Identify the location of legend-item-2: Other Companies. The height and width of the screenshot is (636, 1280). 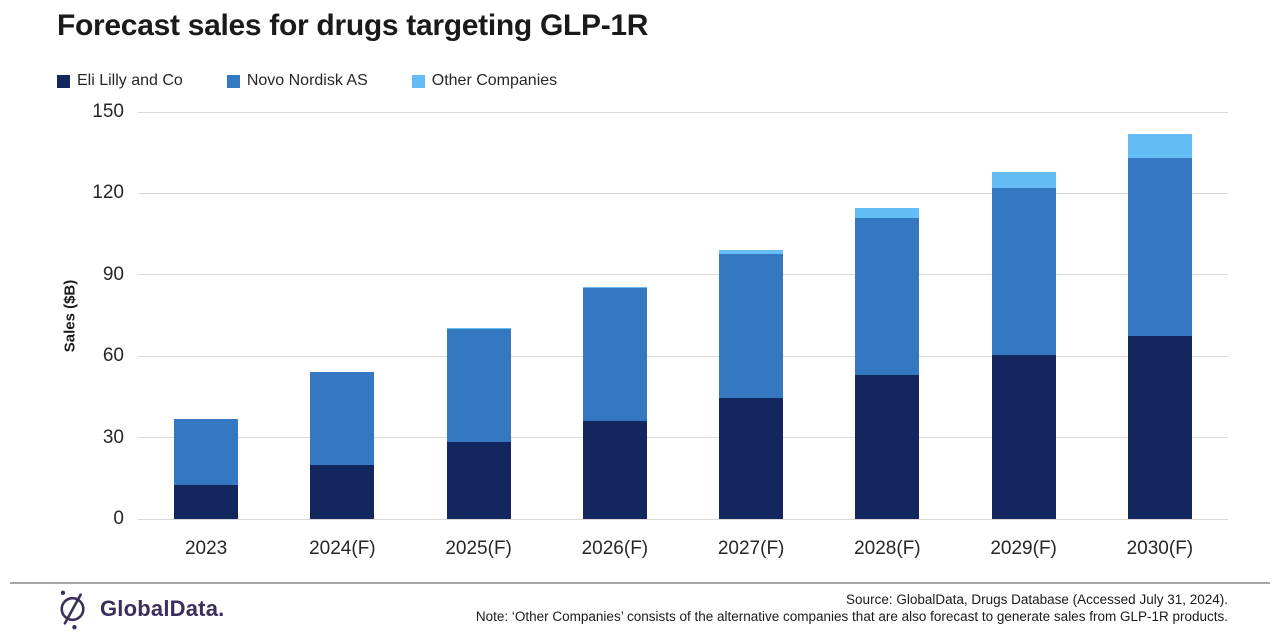
(484, 81).